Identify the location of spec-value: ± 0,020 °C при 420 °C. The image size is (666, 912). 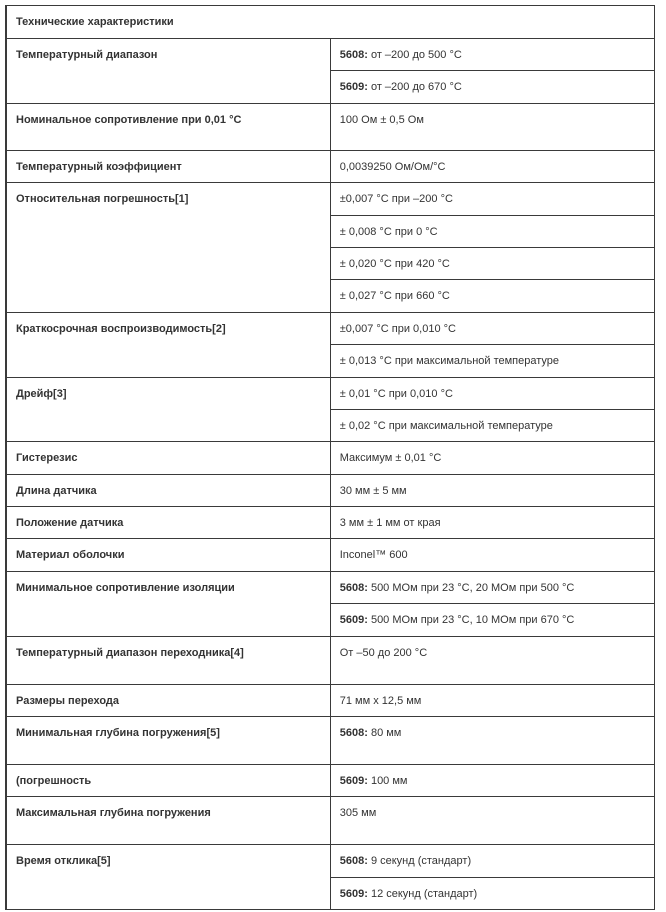
(492, 263).